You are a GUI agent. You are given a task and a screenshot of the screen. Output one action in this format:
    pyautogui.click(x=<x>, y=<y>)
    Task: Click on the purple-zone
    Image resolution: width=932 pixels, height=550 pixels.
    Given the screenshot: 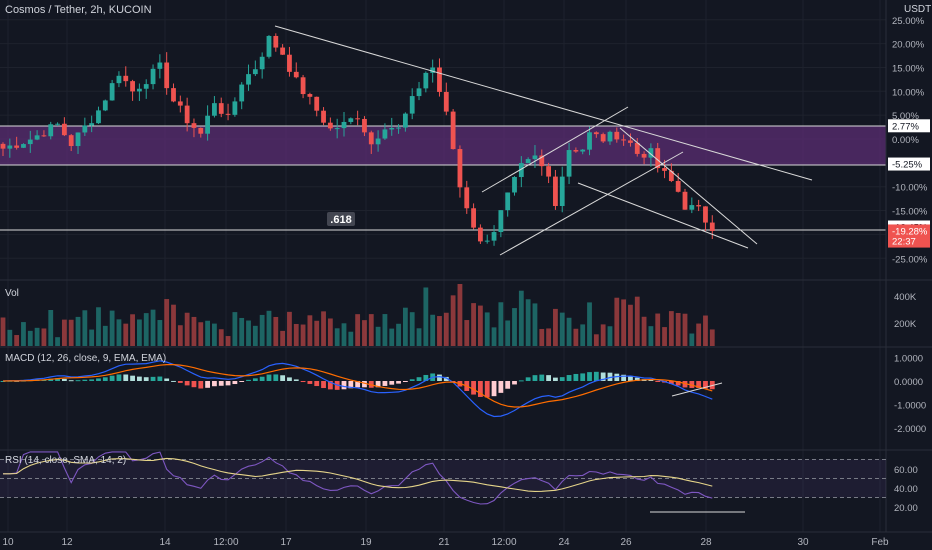 What is the action you would take?
    pyautogui.click(x=443, y=145)
    